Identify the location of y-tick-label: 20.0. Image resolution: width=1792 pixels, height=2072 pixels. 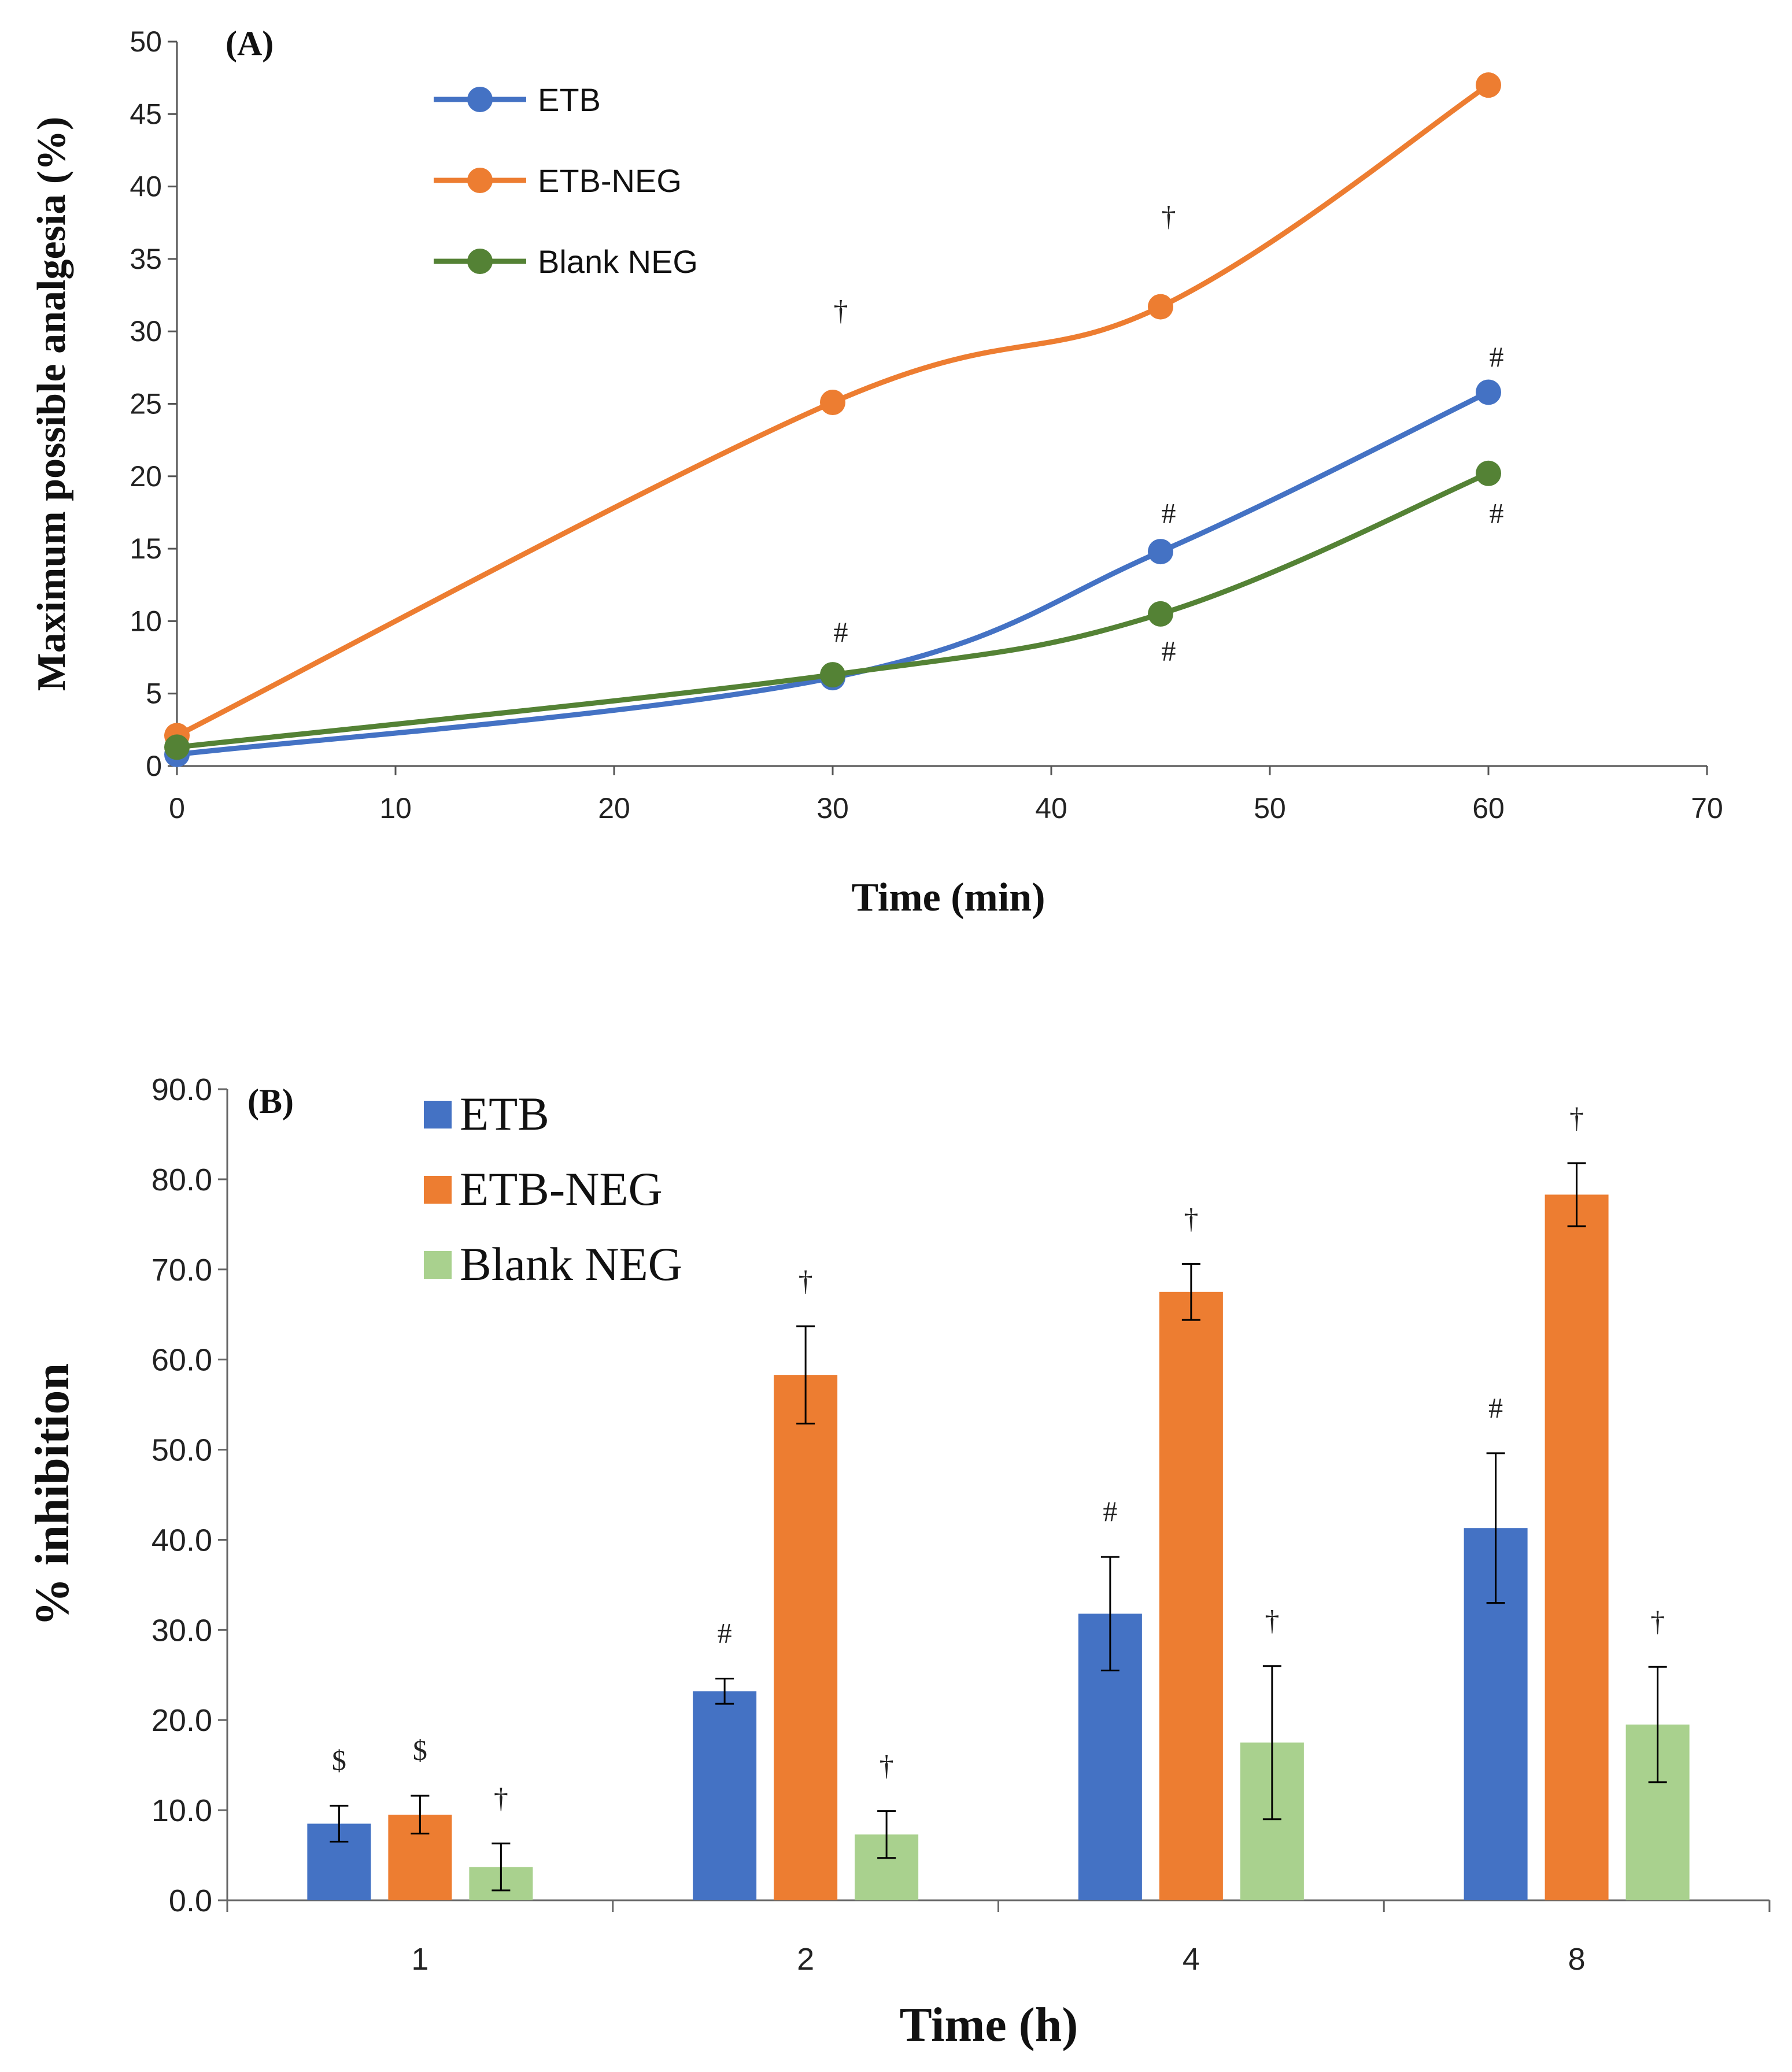
(182, 1720).